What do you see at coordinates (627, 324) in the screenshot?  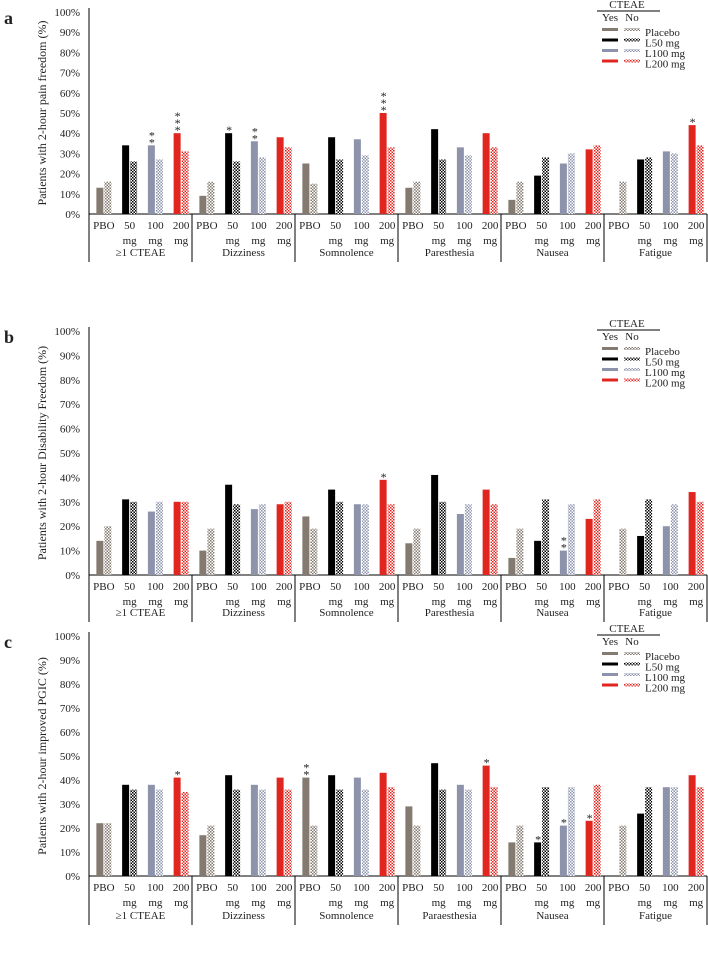 I see `legend-title: CTEAE` at bounding box center [627, 324].